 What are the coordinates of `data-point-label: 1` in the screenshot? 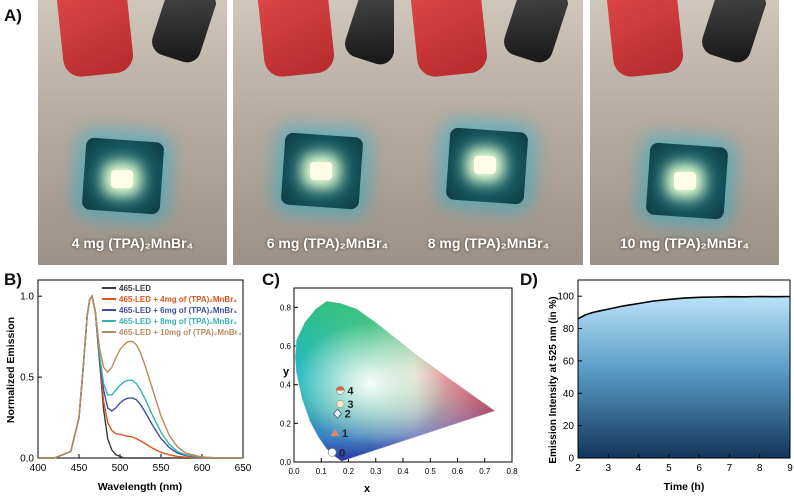 It's located at (345, 434).